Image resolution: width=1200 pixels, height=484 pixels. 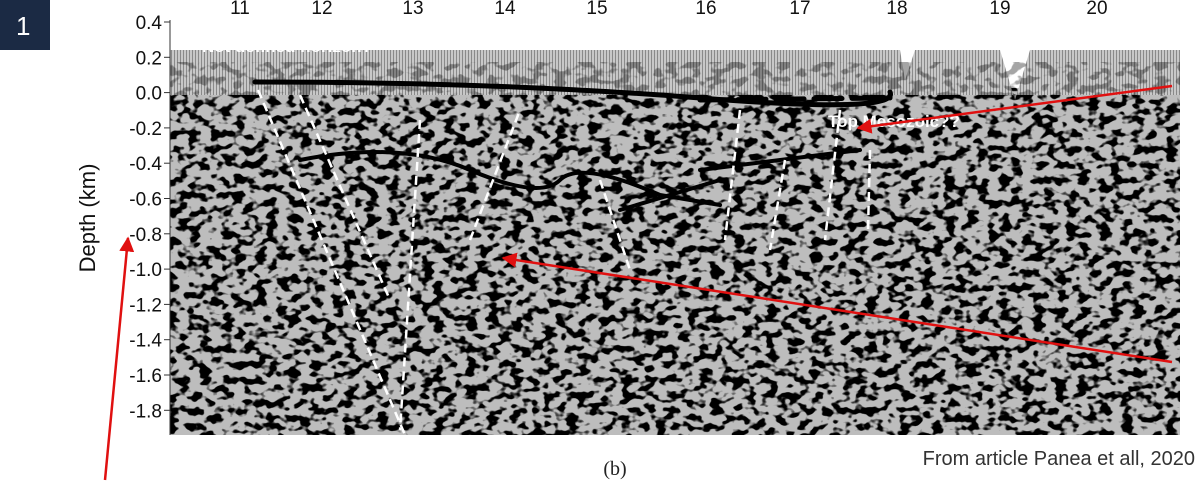 I want to click on y-tick-label: -0.2, so click(x=145, y=129).